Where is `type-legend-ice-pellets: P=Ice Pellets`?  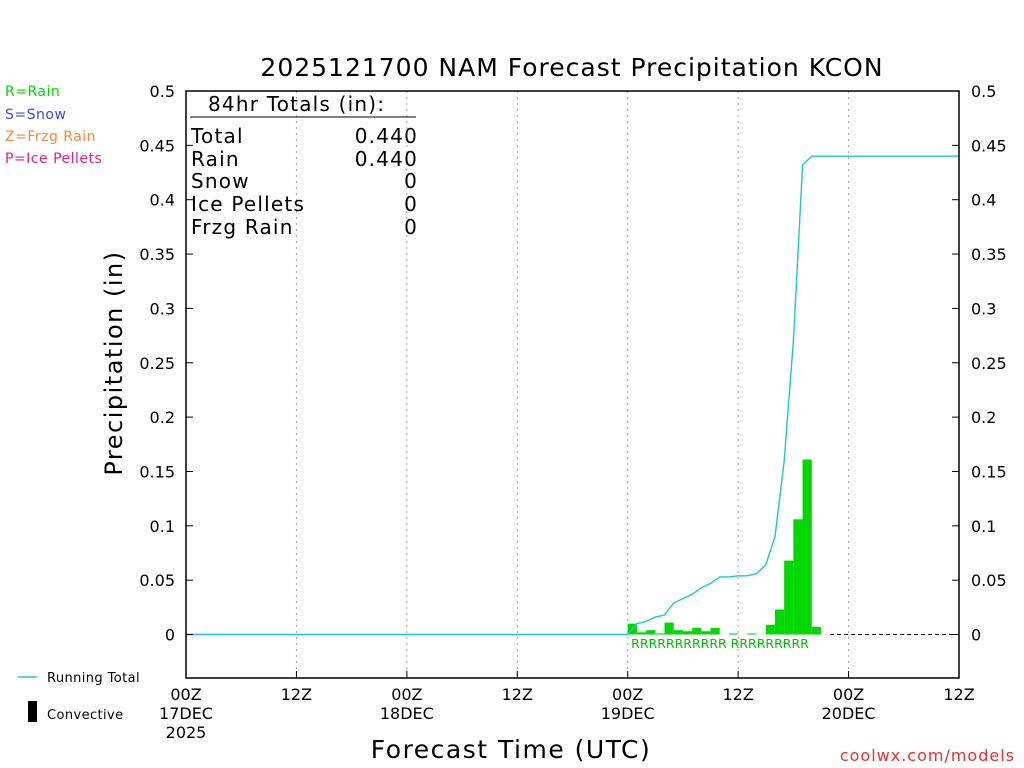 type-legend-ice-pellets: P=Ice Pellets is located at coordinates (53, 159).